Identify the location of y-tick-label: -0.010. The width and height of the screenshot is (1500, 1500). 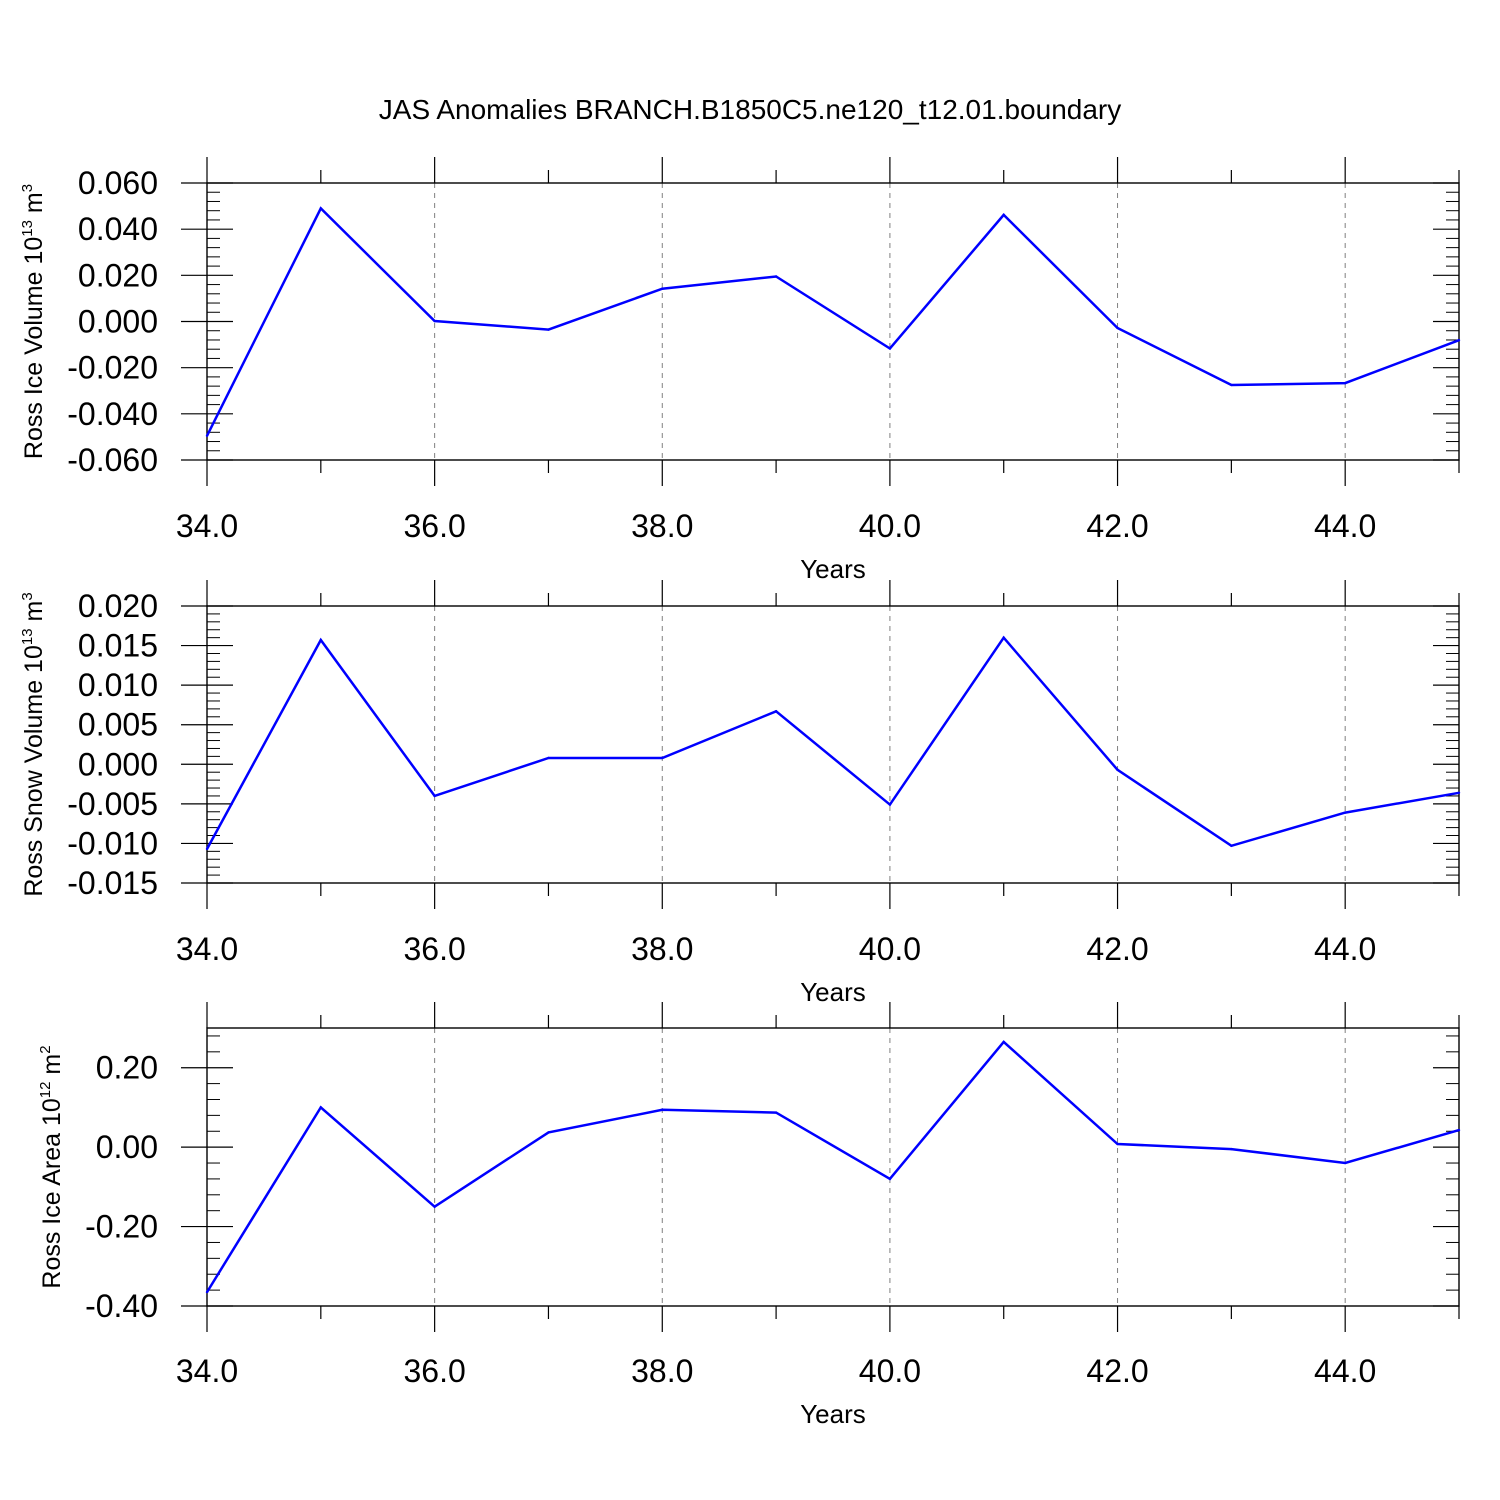
(112, 843).